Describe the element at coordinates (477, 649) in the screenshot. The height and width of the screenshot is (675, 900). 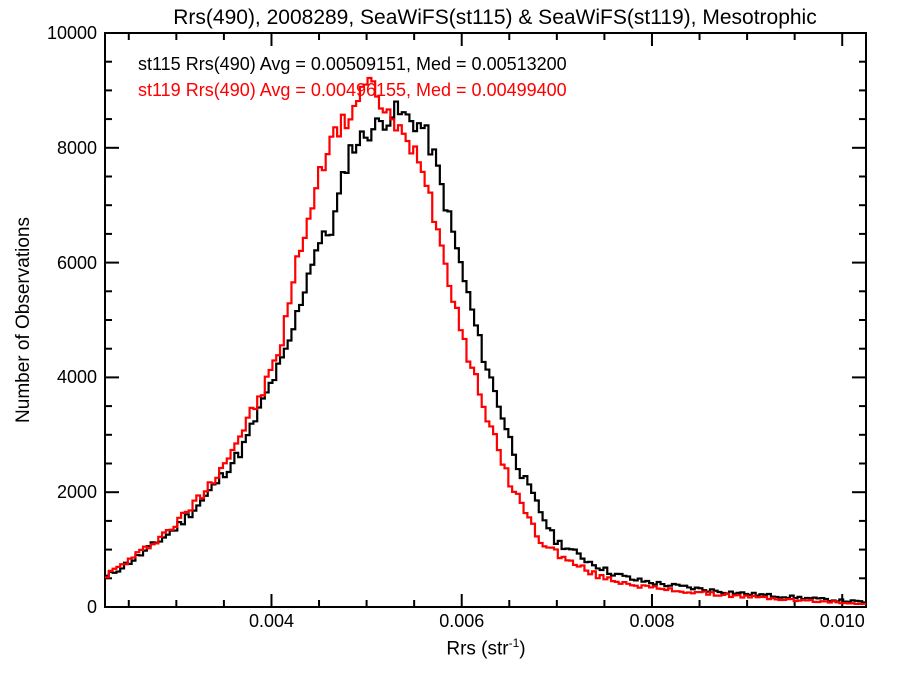
I see `x-axis-label-text: Rrs (str` at that location.